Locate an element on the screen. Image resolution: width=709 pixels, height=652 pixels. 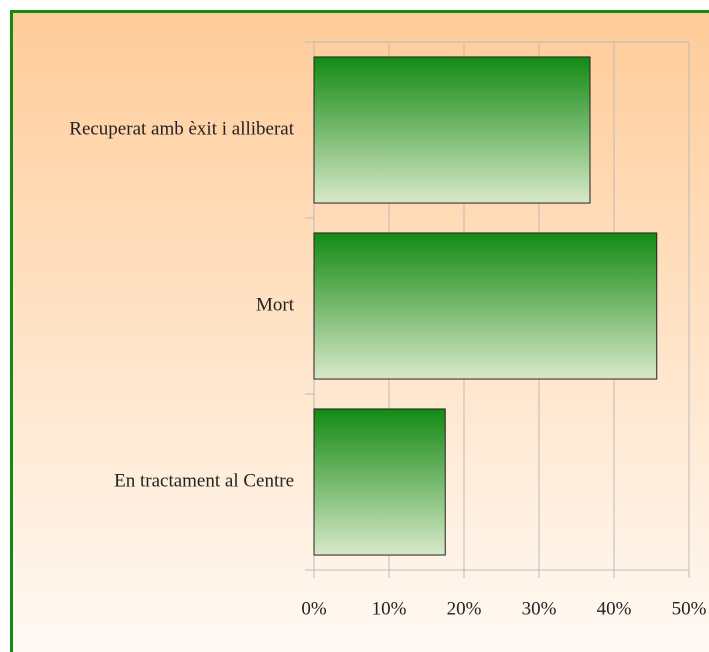
x-tick-label: 30% is located at coordinates (539, 608).